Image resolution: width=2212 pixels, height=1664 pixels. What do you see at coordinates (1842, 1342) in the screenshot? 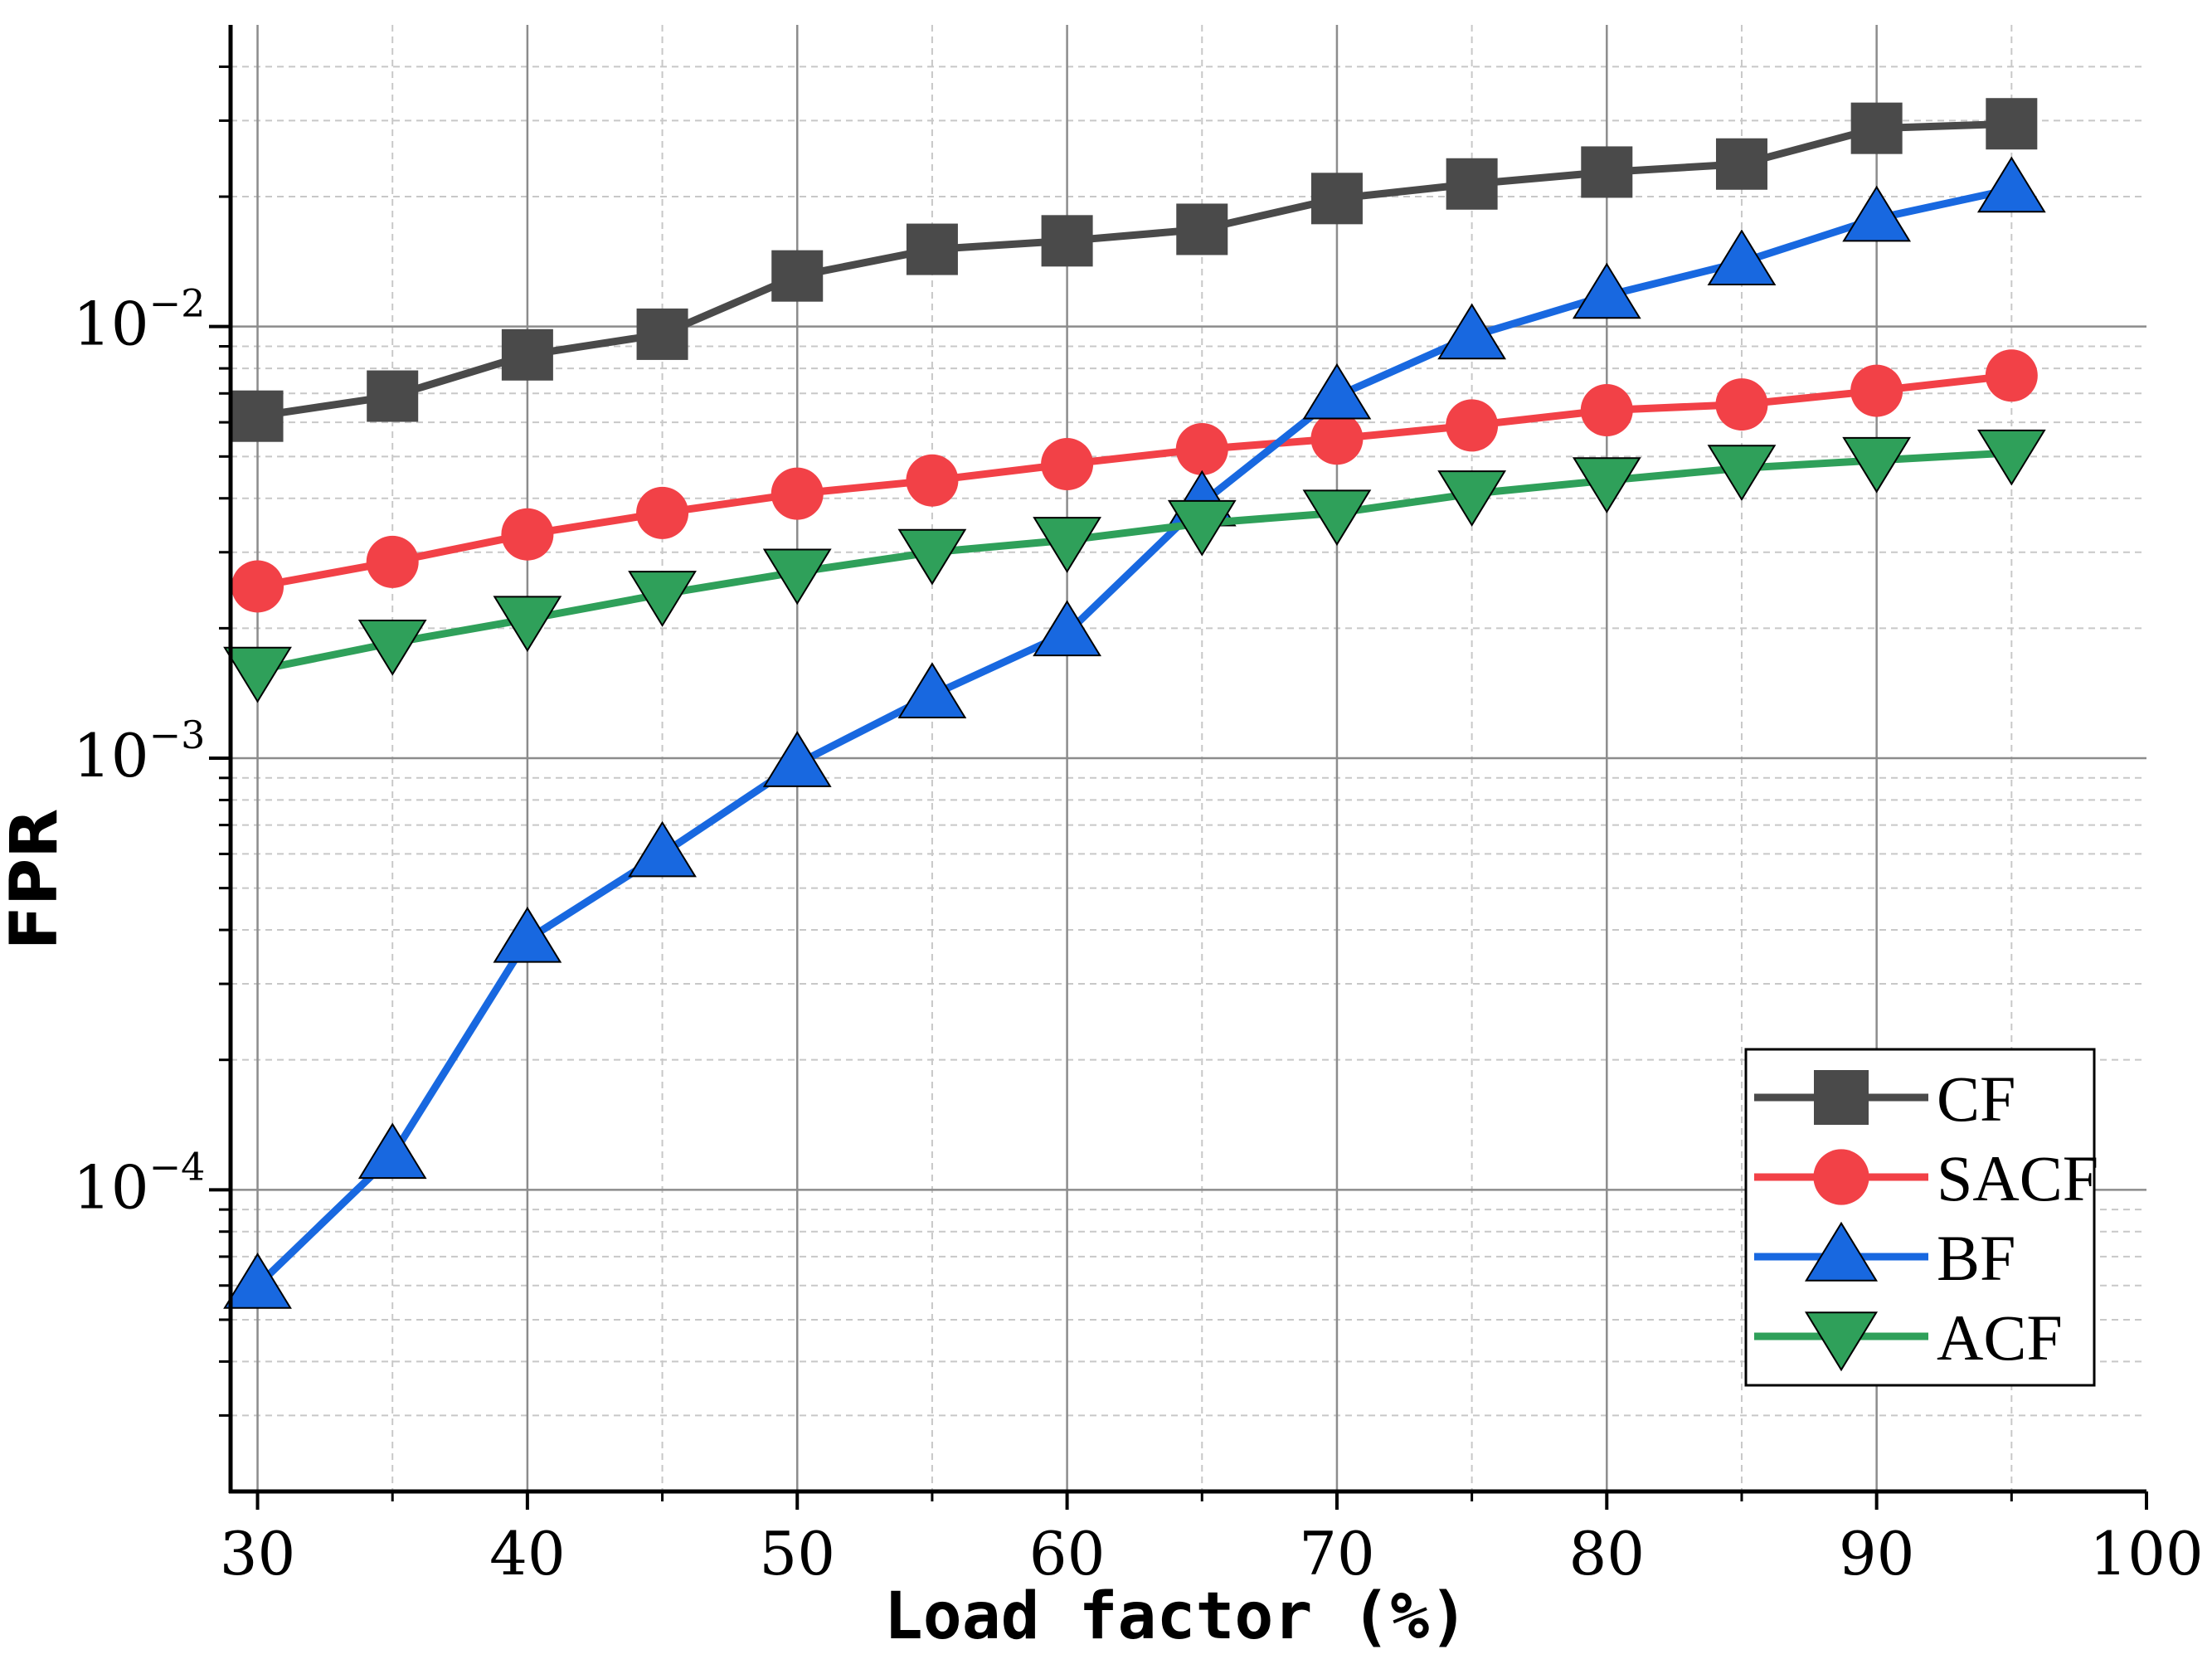
I see `legend-marker-acf` at bounding box center [1842, 1342].